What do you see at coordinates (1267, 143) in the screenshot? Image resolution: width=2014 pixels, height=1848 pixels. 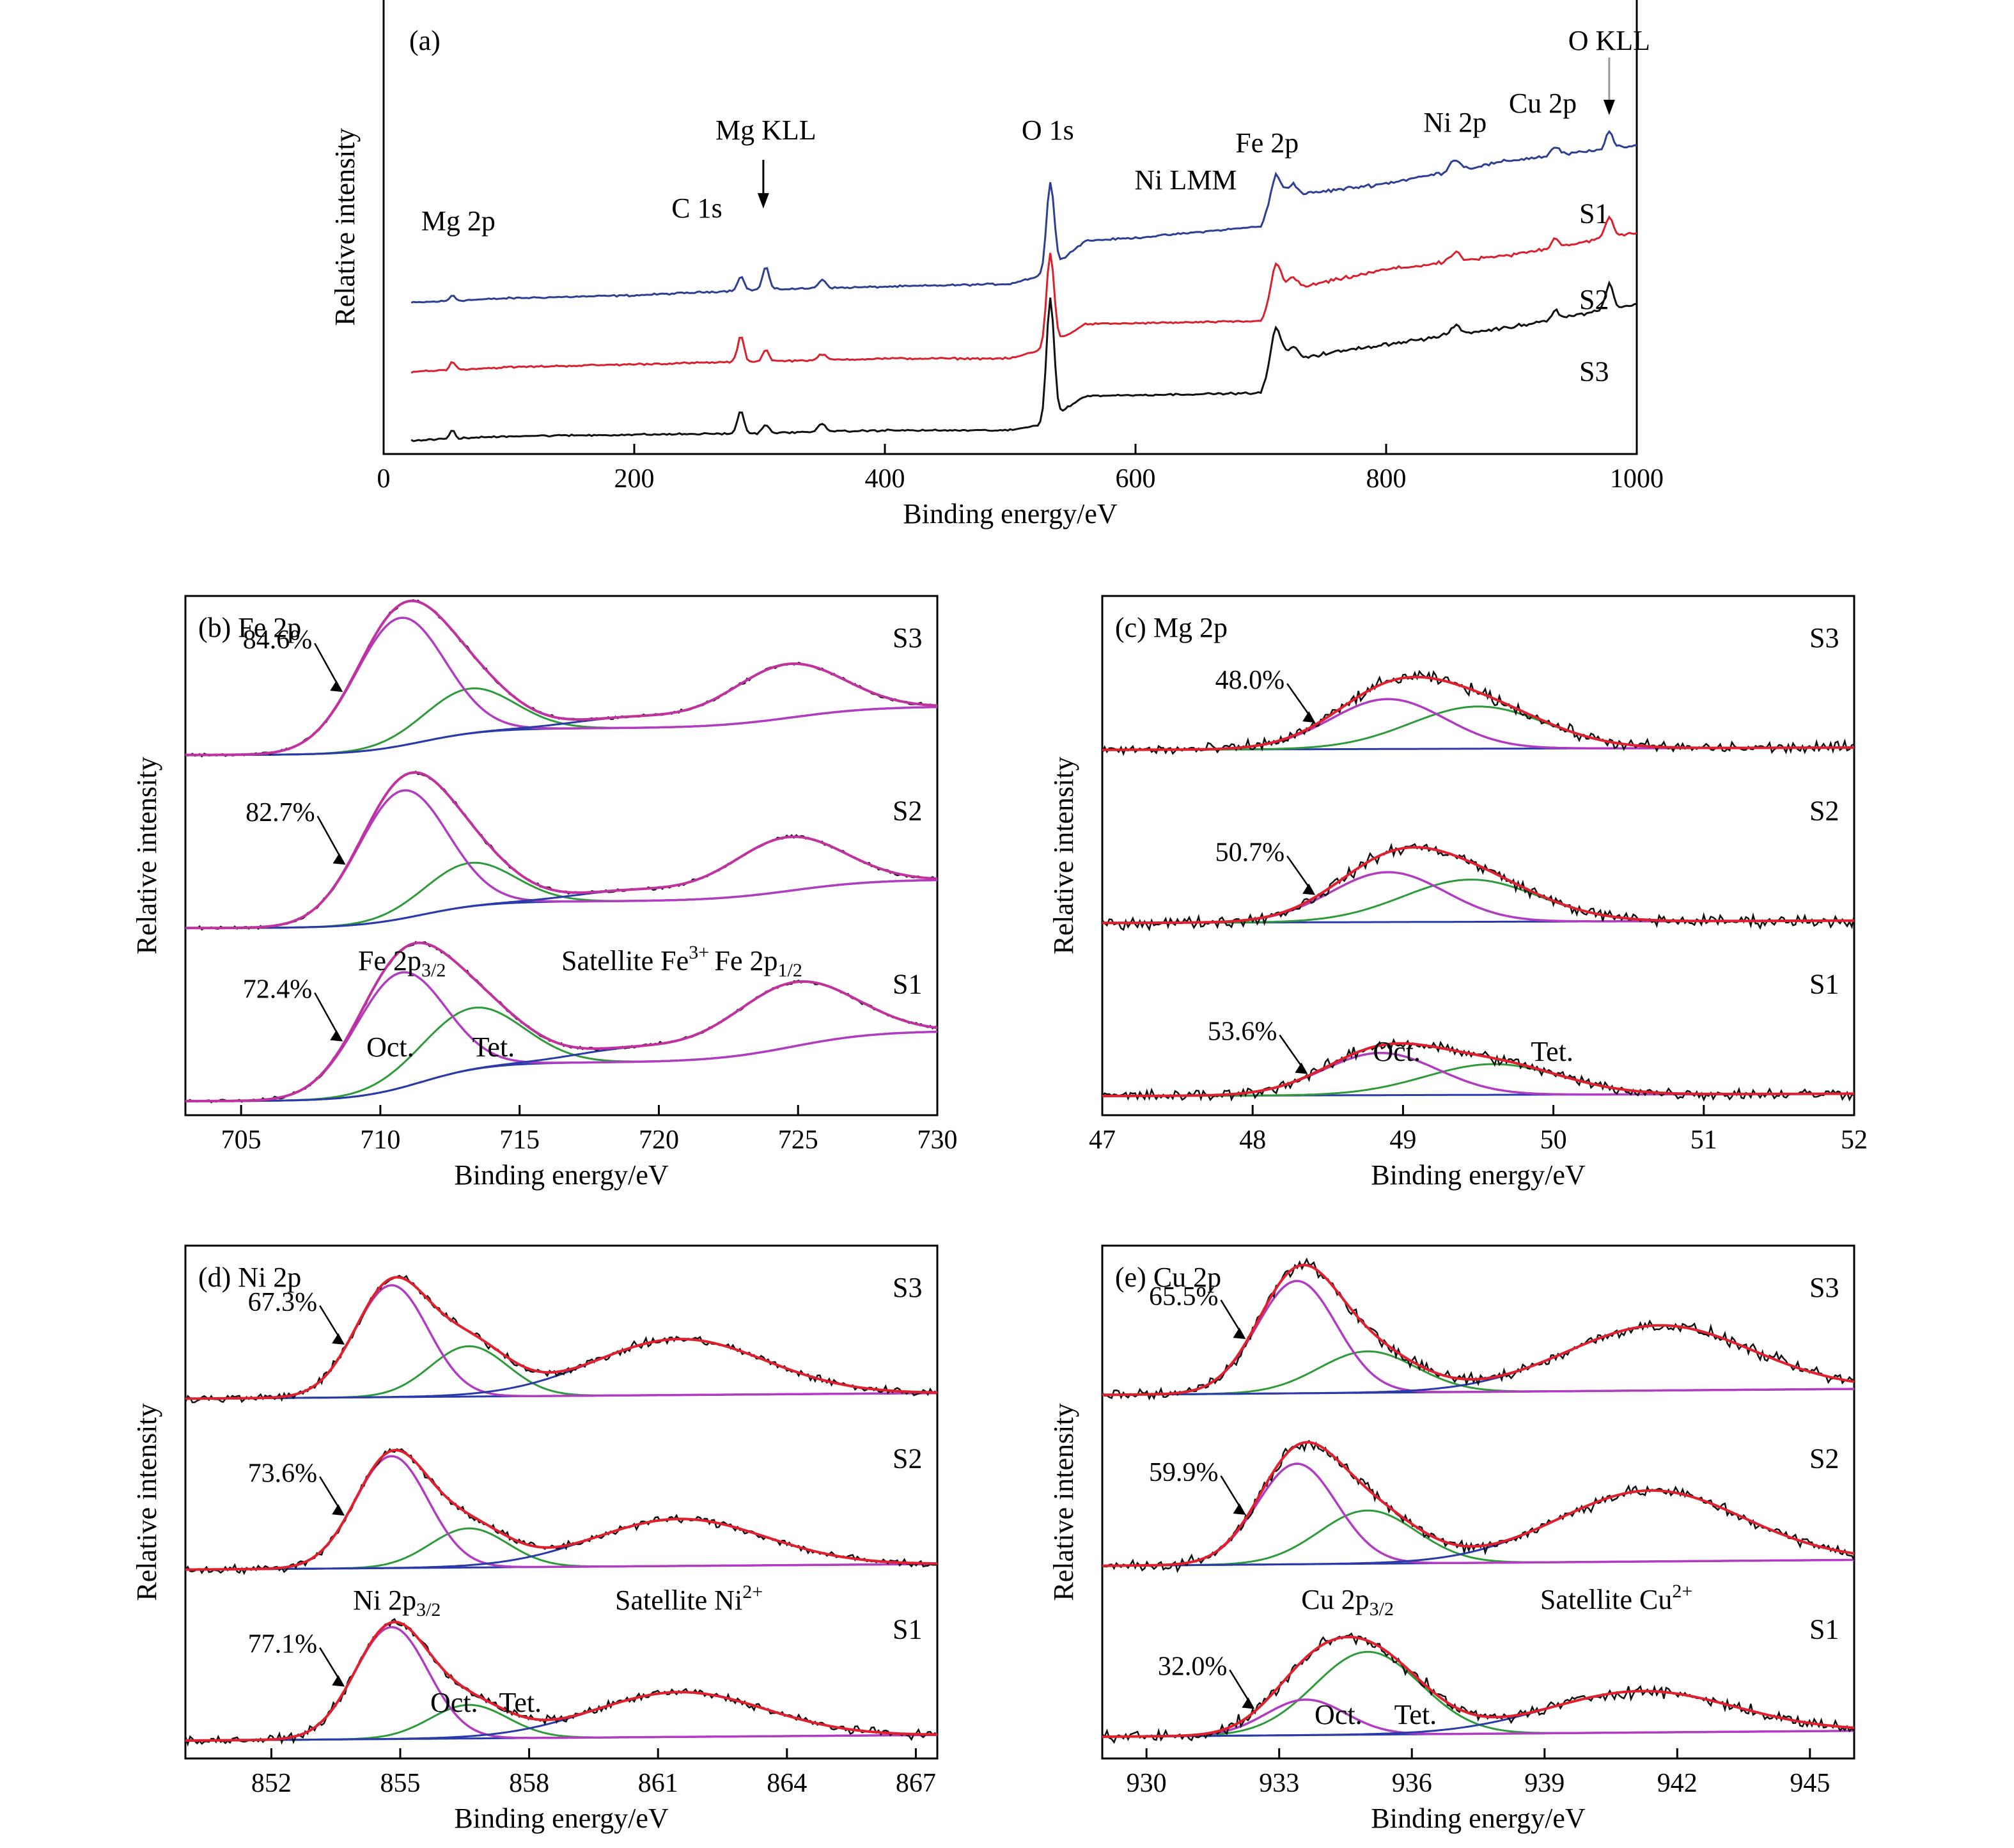 I see `peak-label: Fe 2p` at bounding box center [1267, 143].